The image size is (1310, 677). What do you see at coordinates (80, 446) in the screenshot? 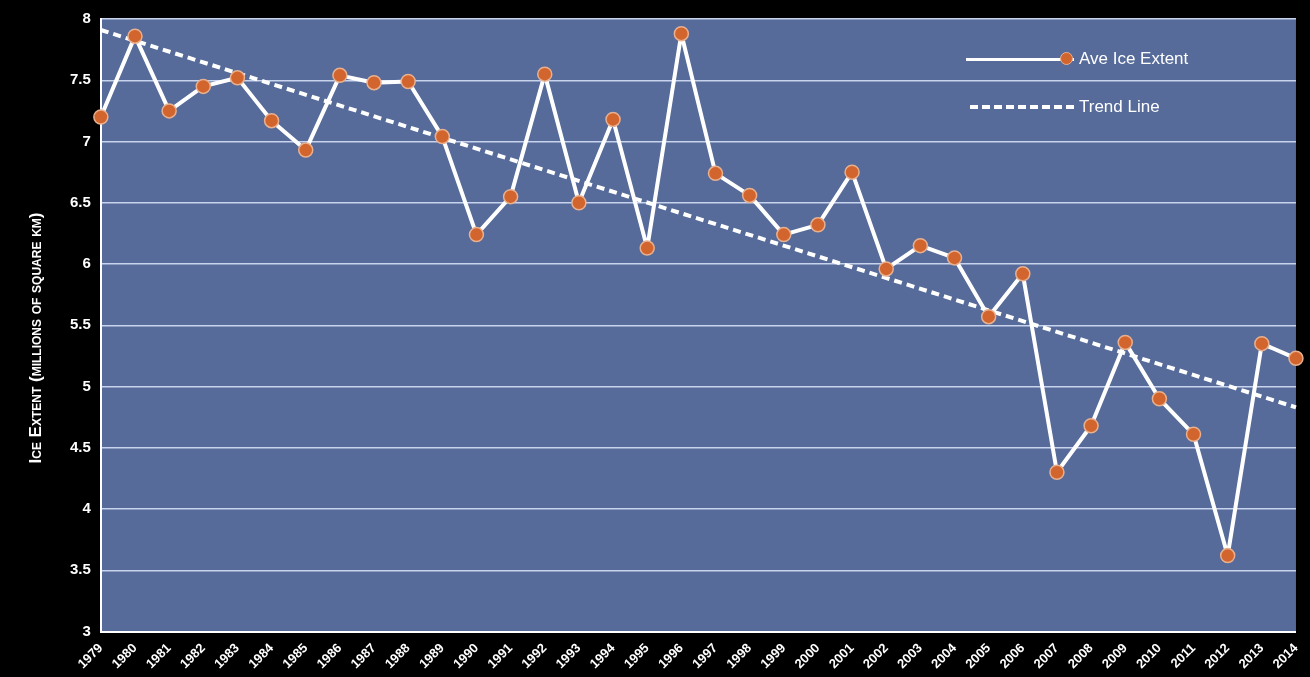
I see `y-tick-label: 4.5` at bounding box center [80, 446].